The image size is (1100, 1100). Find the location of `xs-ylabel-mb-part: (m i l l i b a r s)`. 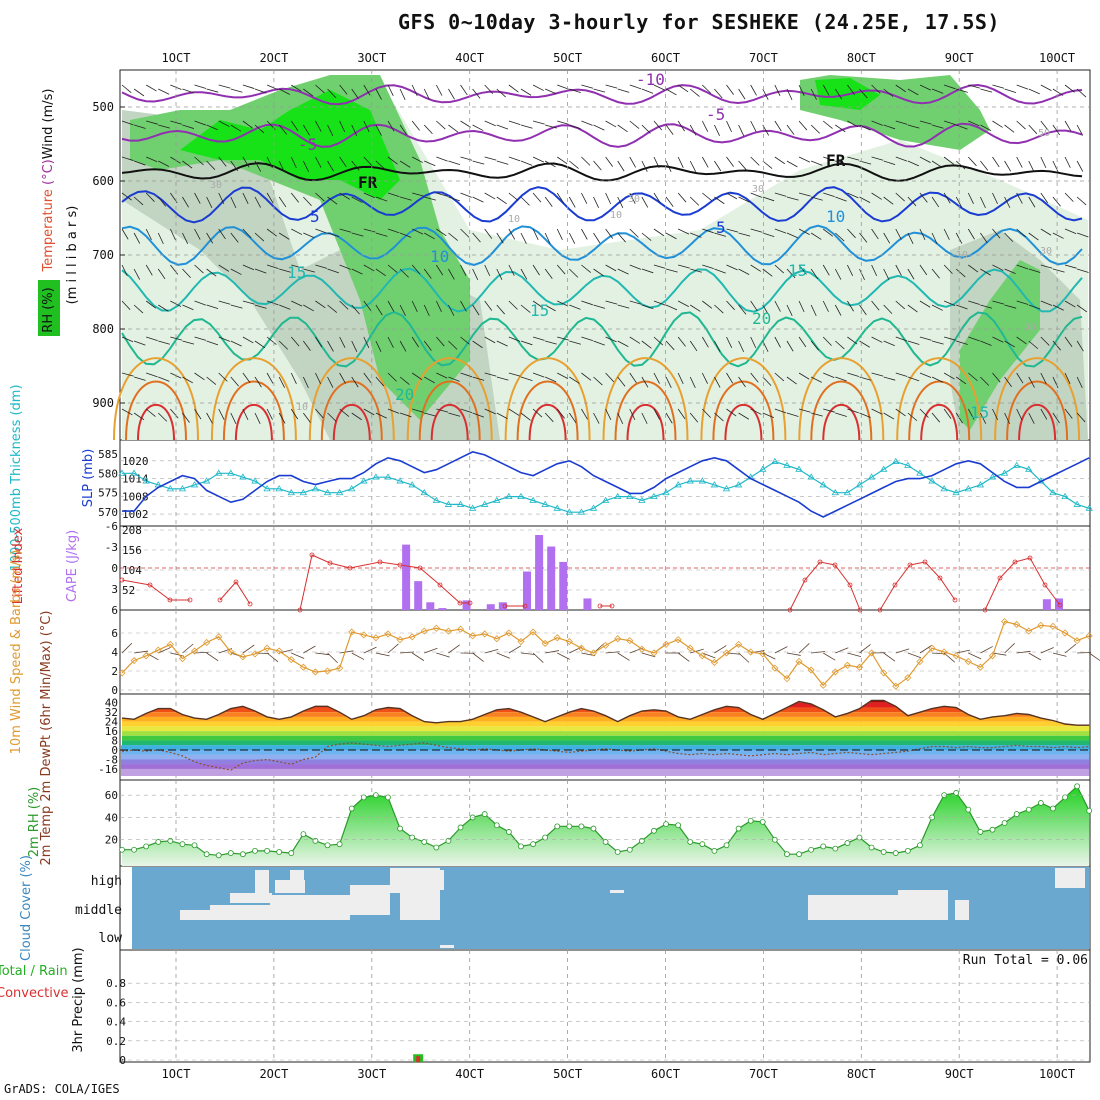

xs-ylabel-mb-part: (m i l l i b a r s) is located at coordinates (72, 255).